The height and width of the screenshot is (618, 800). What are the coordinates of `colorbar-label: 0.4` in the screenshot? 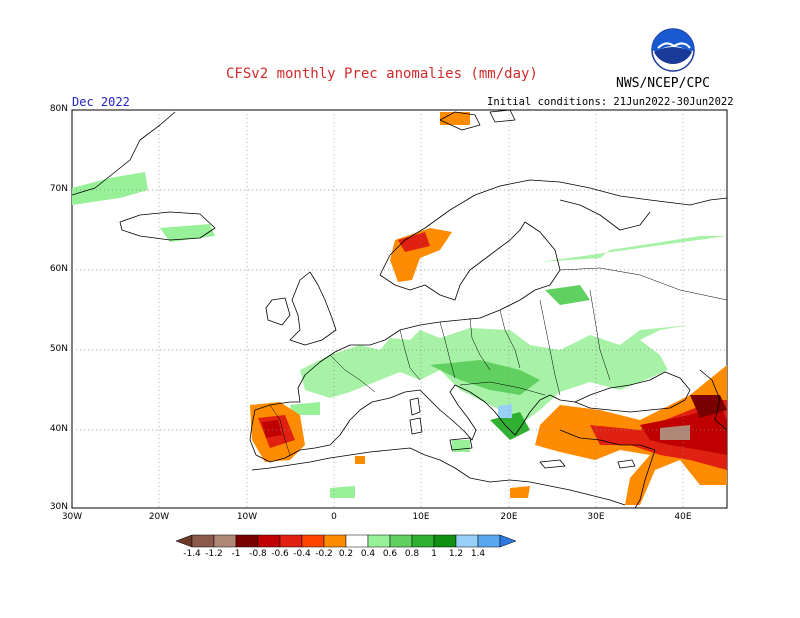 It's located at (368, 554).